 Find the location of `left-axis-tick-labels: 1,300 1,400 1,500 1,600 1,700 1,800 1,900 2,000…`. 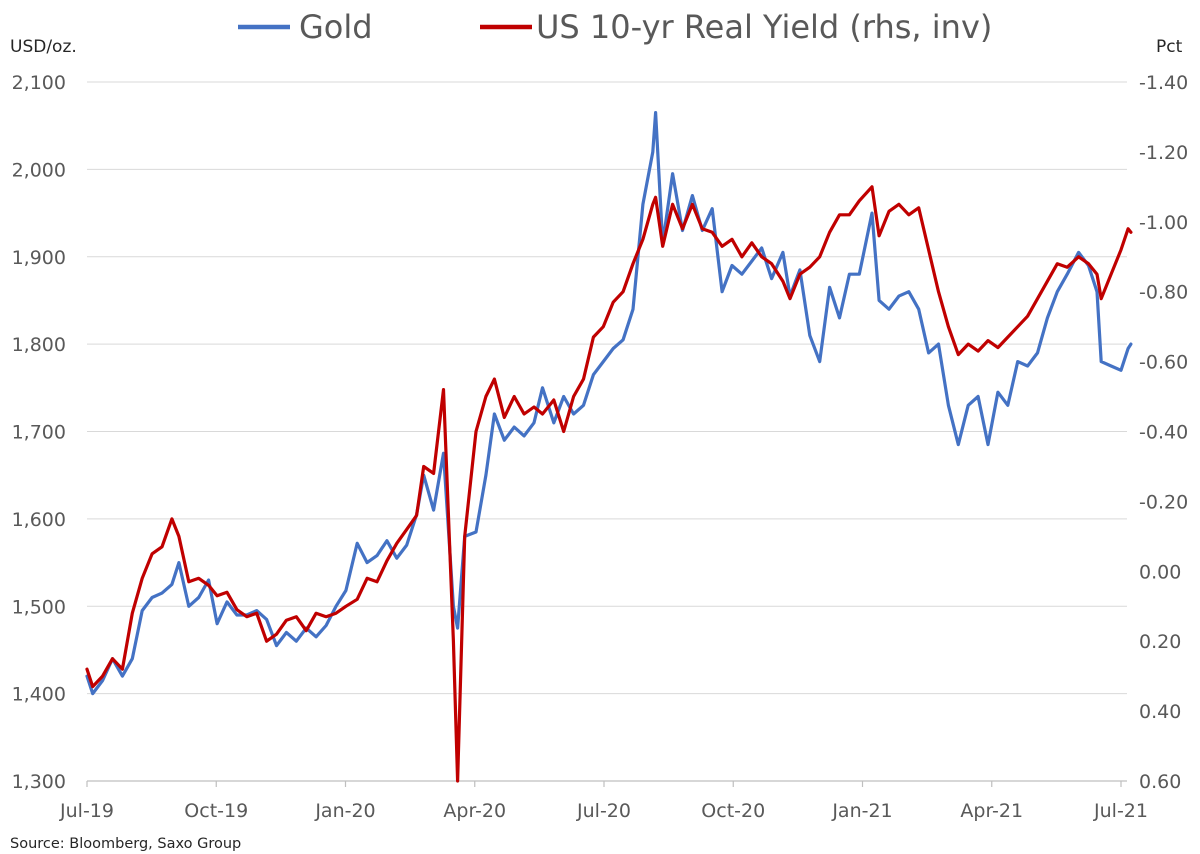

left-axis-tick-labels: 1,300 1,400 1,500 1,600 1,700 1,800 1,900 2,000… is located at coordinates (39, 432).